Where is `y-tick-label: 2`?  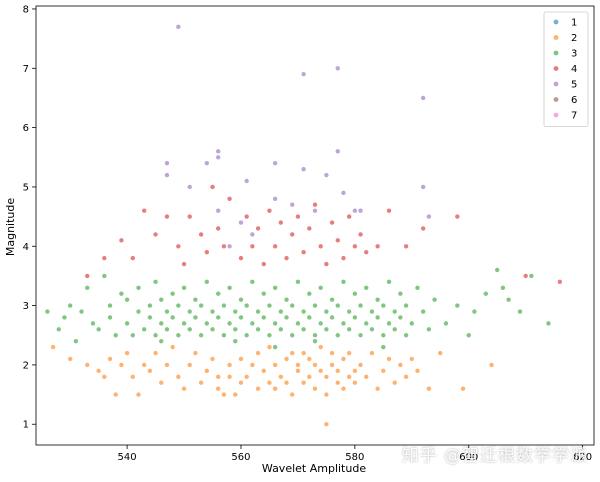 y-tick-label: 2 is located at coordinates (26, 365).